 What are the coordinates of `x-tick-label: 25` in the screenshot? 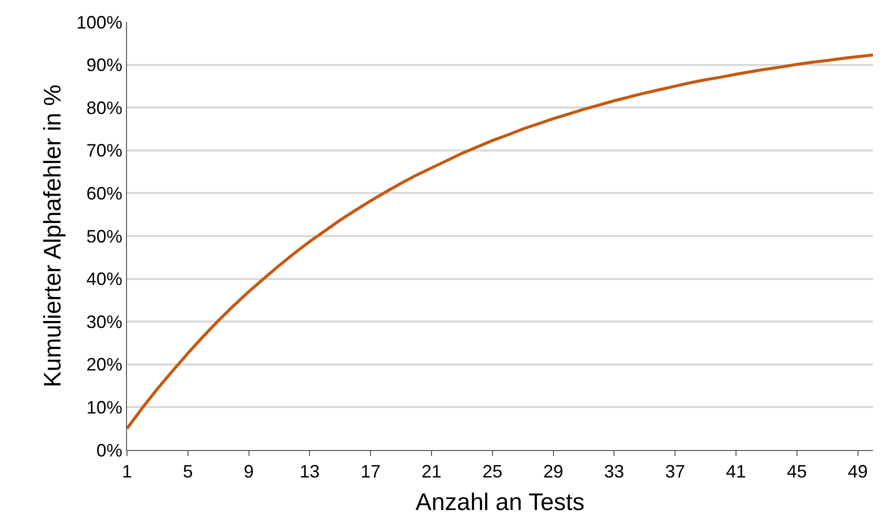 It's located at (492, 472).